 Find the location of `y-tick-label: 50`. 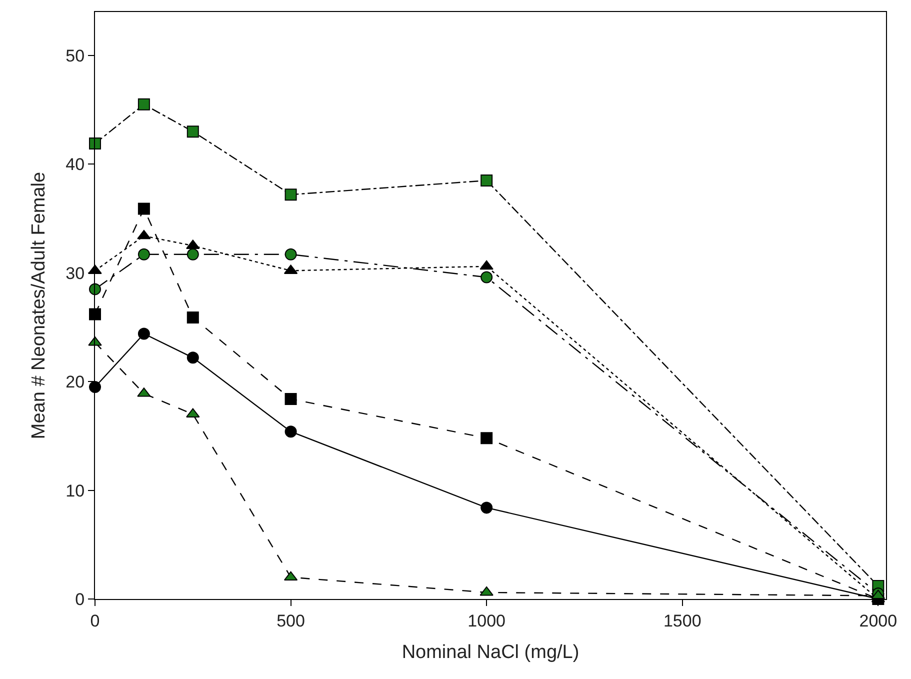

y-tick-label: 50 is located at coordinates (75, 56).